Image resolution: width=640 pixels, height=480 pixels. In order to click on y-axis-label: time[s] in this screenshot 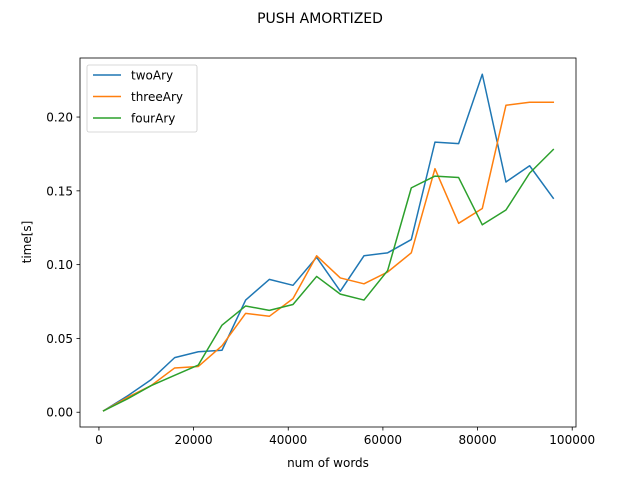, I will do `click(27, 242)`.